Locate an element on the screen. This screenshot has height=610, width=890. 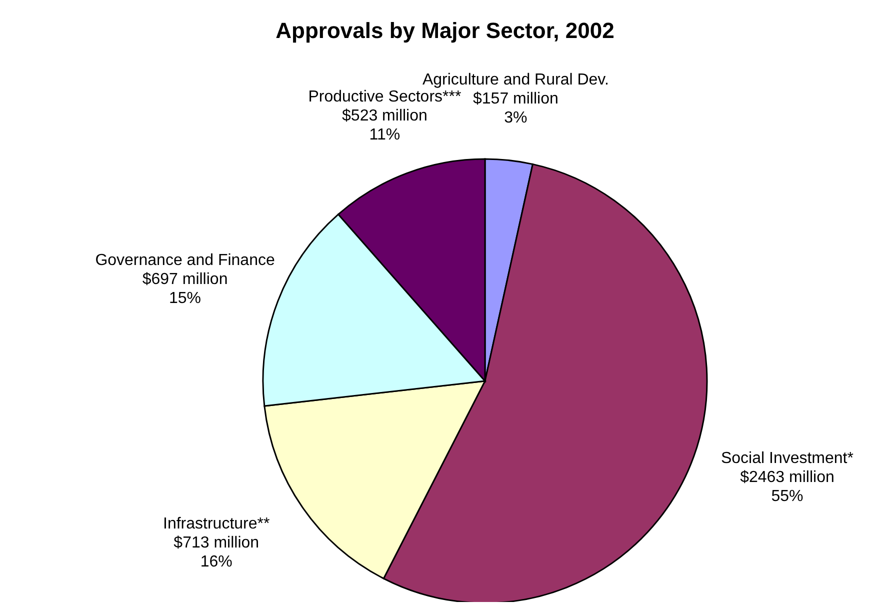
slice-label: Agriculture and Rural Dev. is located at coordinates (515, 80).